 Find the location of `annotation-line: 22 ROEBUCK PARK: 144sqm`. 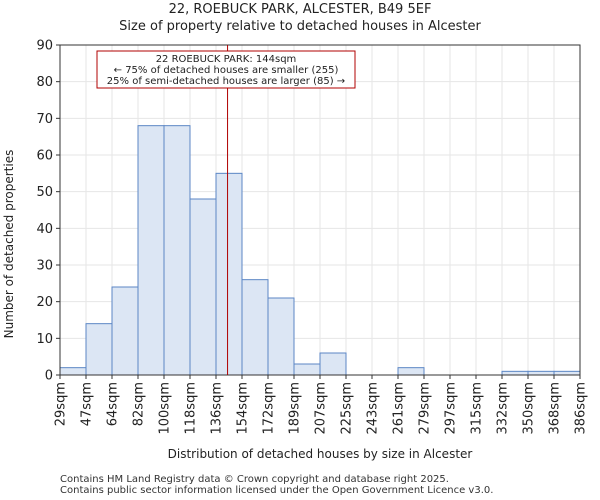

annotation-line: 22 ROEBUCK PARK: 144sqm is located at coordinates (226, 59).